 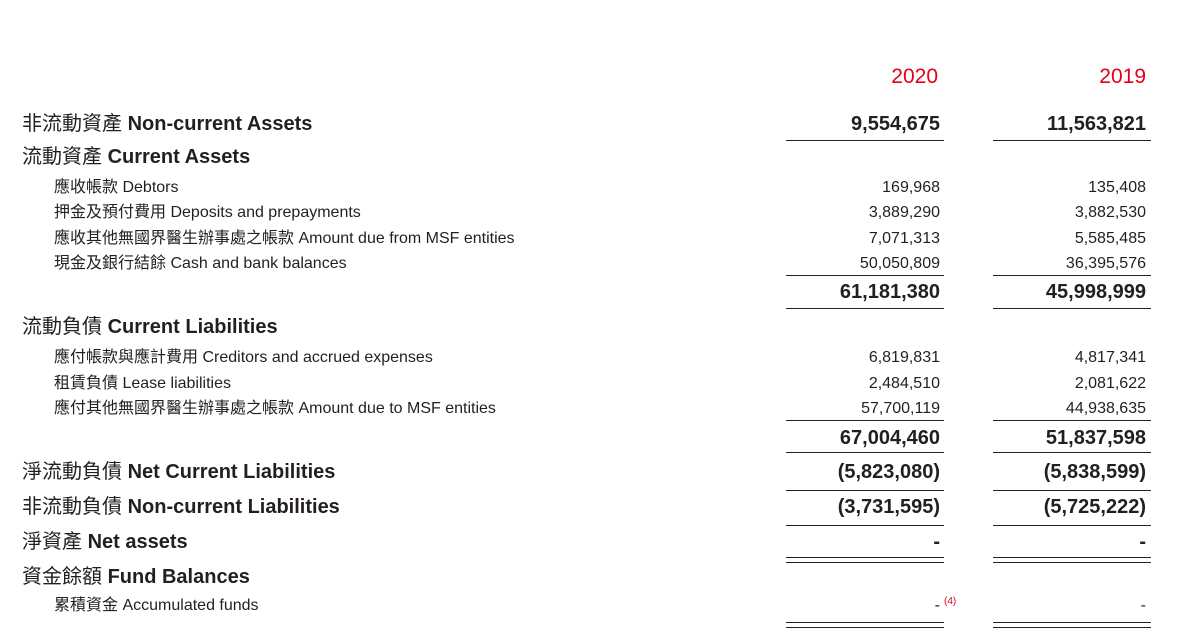 What do you see at coordinates (904, 212) in the screenshot?
I see `amount: 3,889,290` at bounding box center [904, 212].